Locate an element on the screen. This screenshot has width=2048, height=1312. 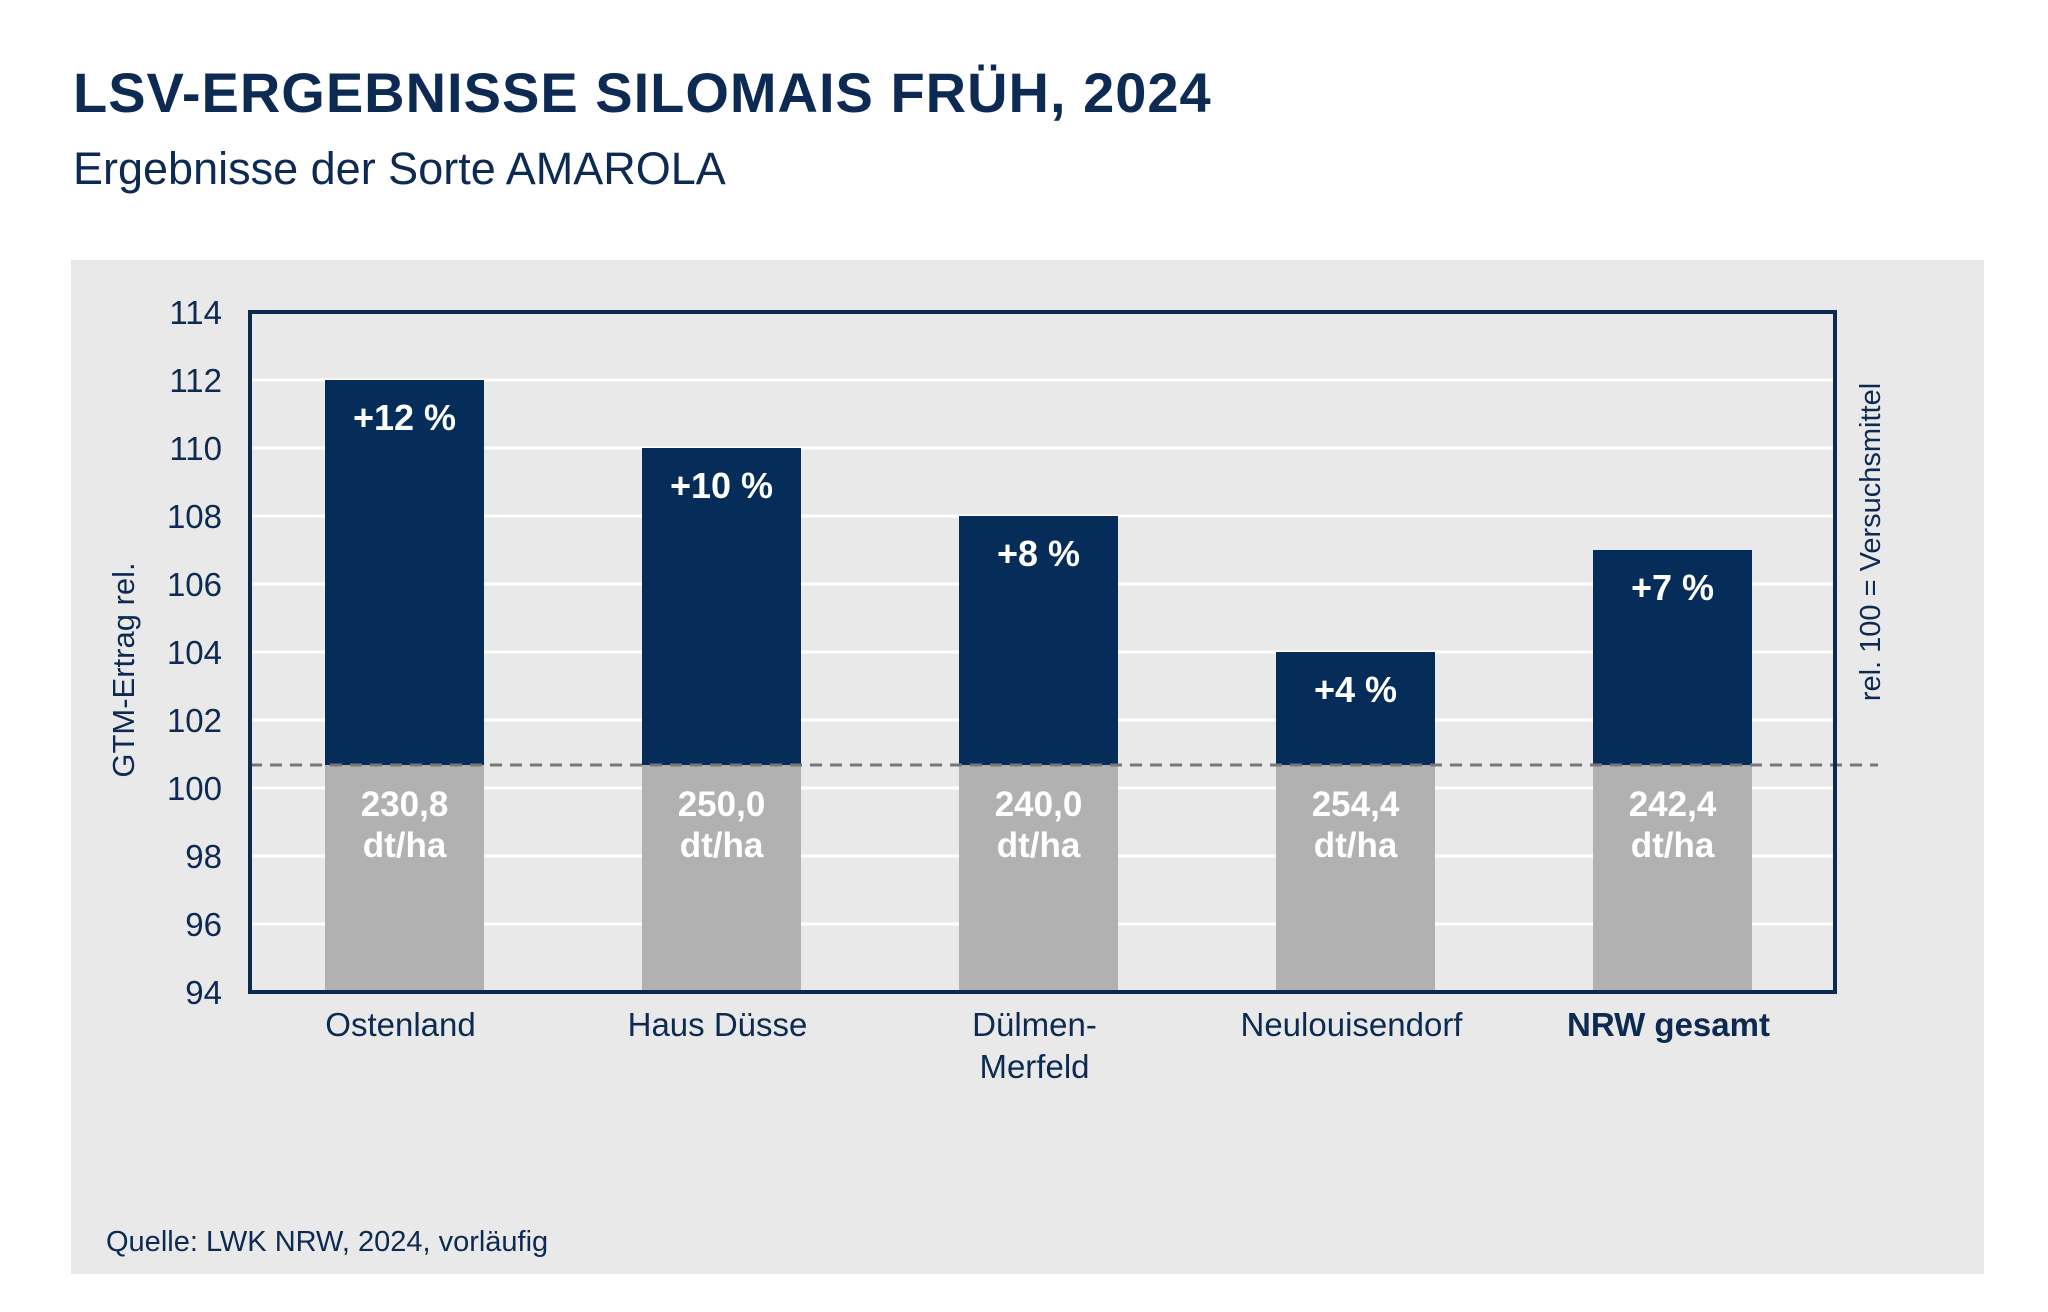
y-tick-label: 112 is located at coordinates (195, 380).